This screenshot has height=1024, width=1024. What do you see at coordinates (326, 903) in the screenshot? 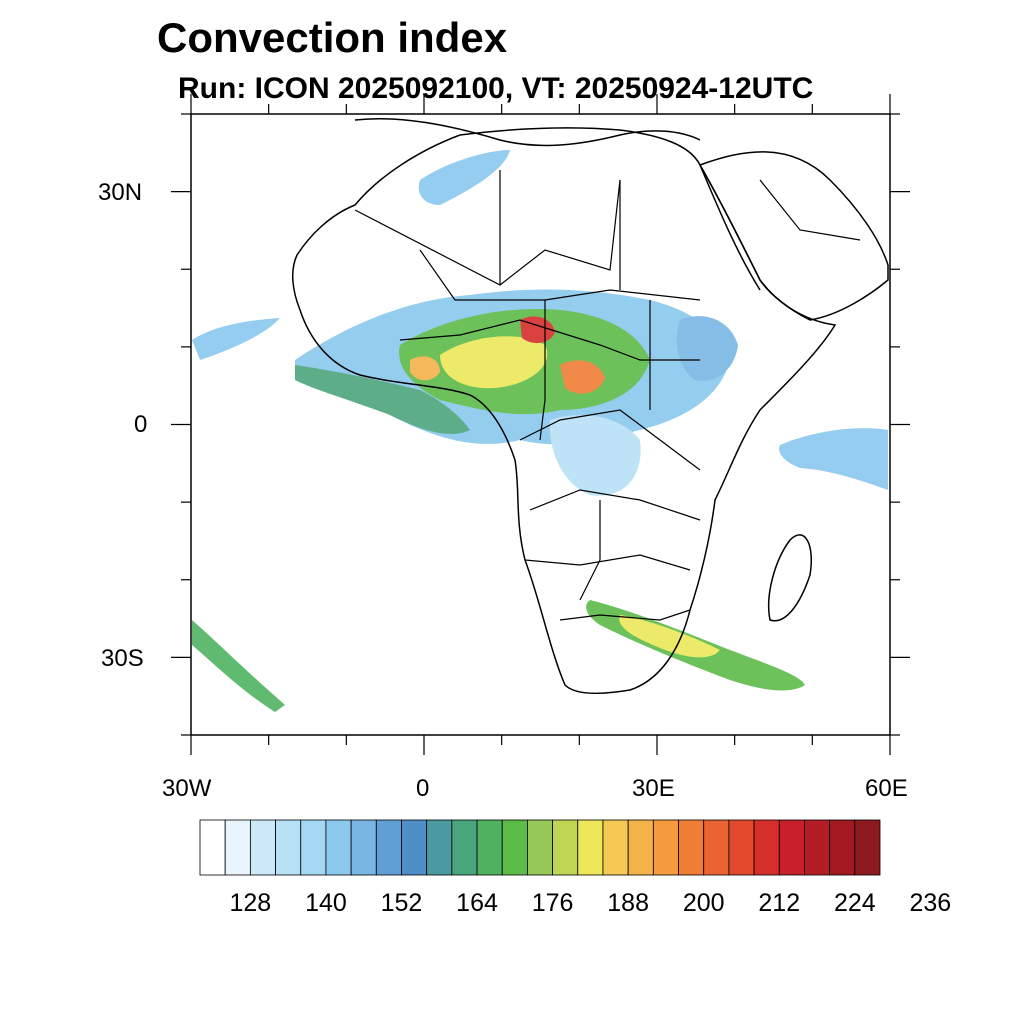
I see `colorbar-label: 140` at bounding box center [326, 903].